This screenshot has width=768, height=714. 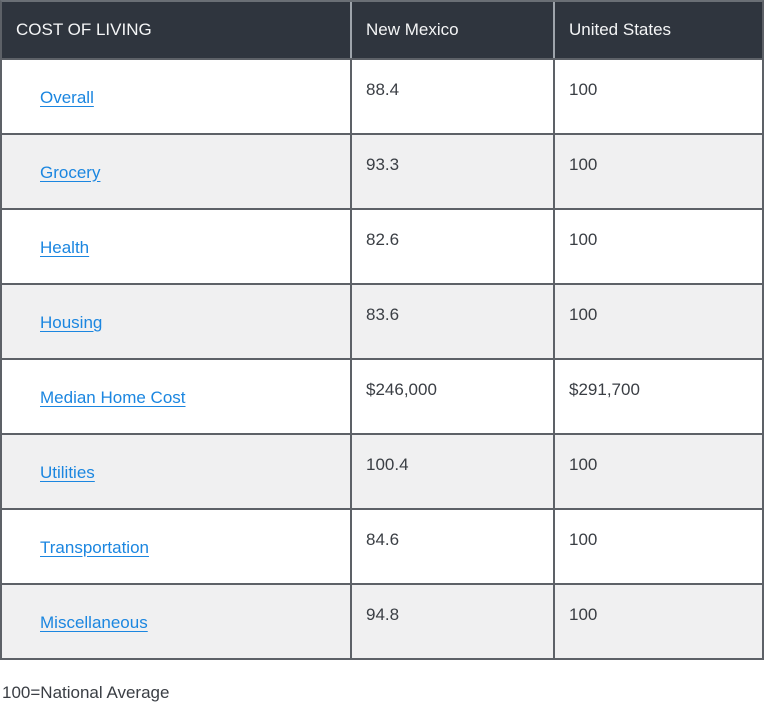 What do you see at coordinates (657, 171) in the screenshot?
I see `cell-us-grocery: 100` at bounding box center [657, 171].